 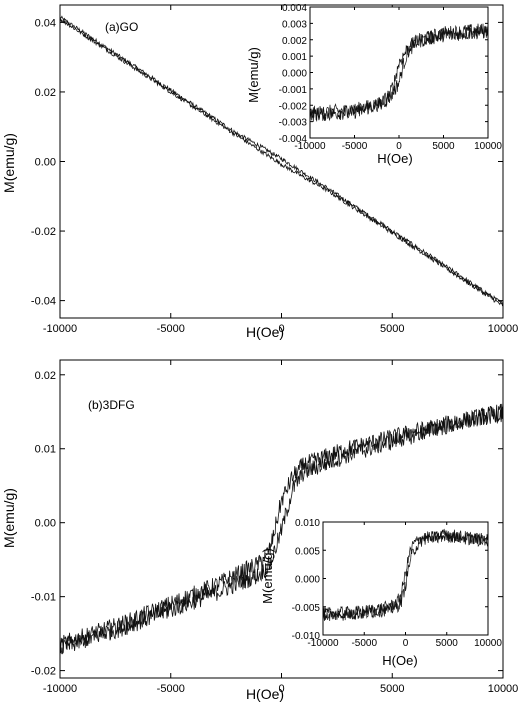 What do you see at coordinates (253, 75) in the screenshot?
I see `panel-a-inset-y-axis-label: M(emu/g)` at bounding box center [253, 75].